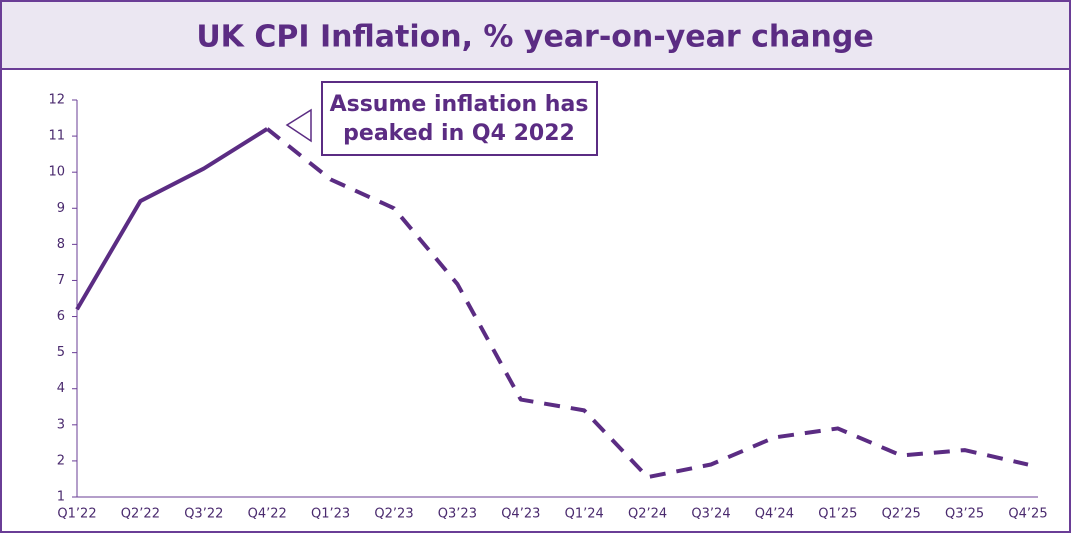 The image size is (1071, 533). I want to click on y-tick-label: 8, so click(61, 244).